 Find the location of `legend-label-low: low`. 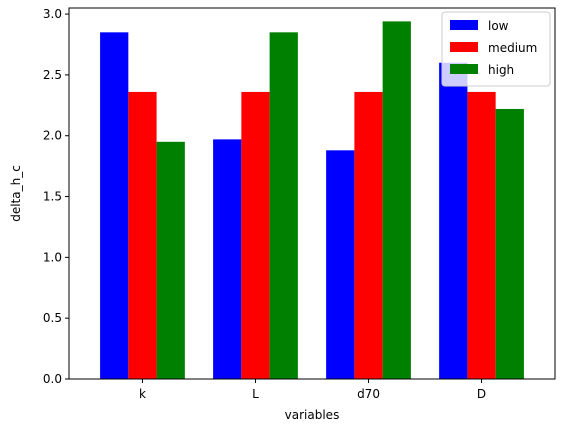

legend-label-low: low is located at coordinates (498, 26).